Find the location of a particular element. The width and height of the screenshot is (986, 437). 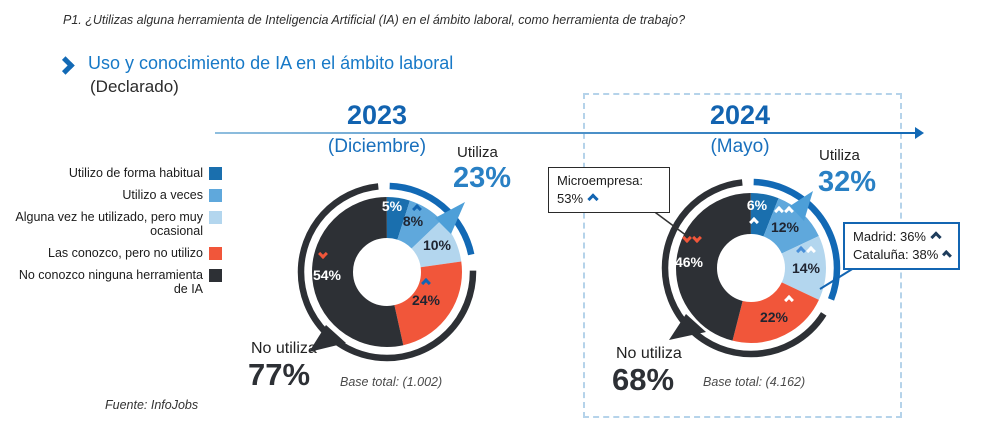

callout-line: Madrid: 36% is located at coordinates (901, 237).